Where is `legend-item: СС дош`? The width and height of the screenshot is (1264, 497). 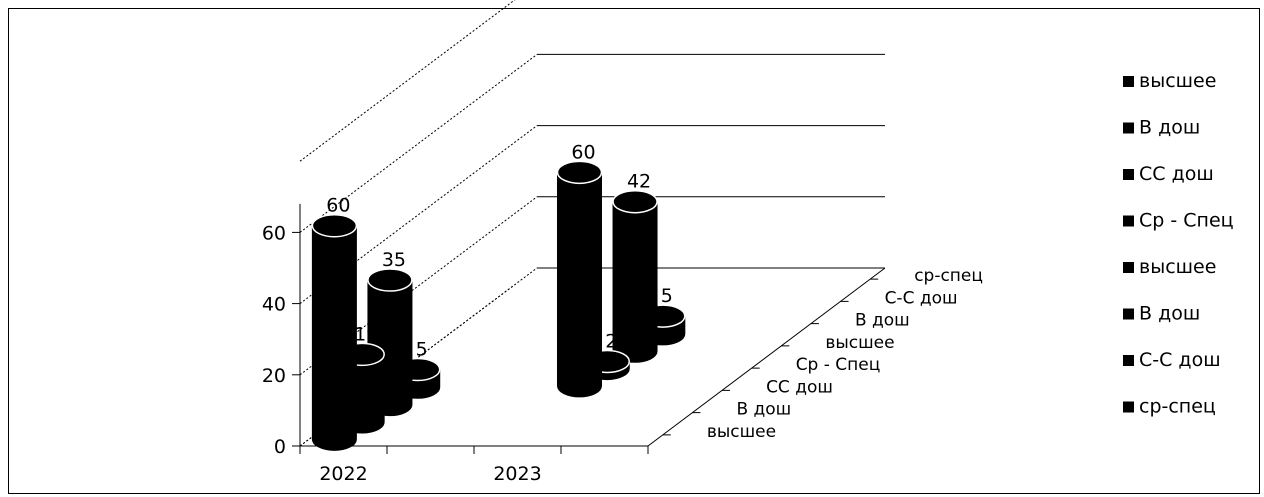
legend-item: СС дош is located at coordinates (1168, 174).